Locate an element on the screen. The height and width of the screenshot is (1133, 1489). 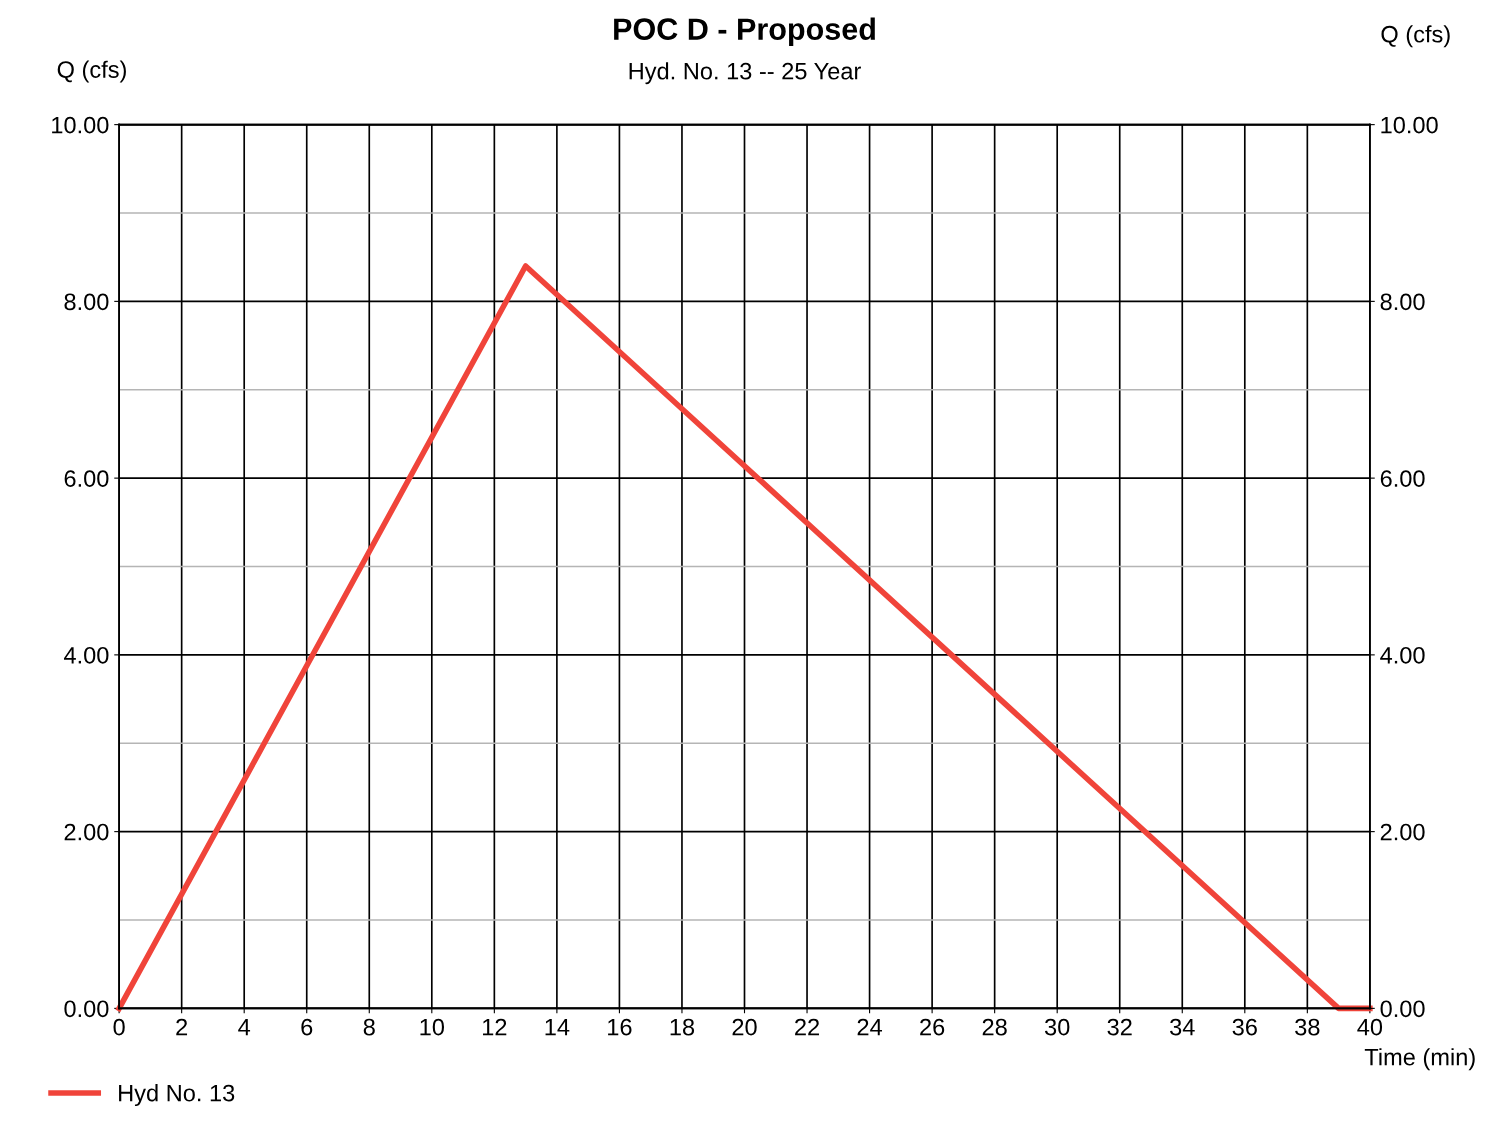
chart-title: POC D - Proposed is located at coordinates (744, 31).